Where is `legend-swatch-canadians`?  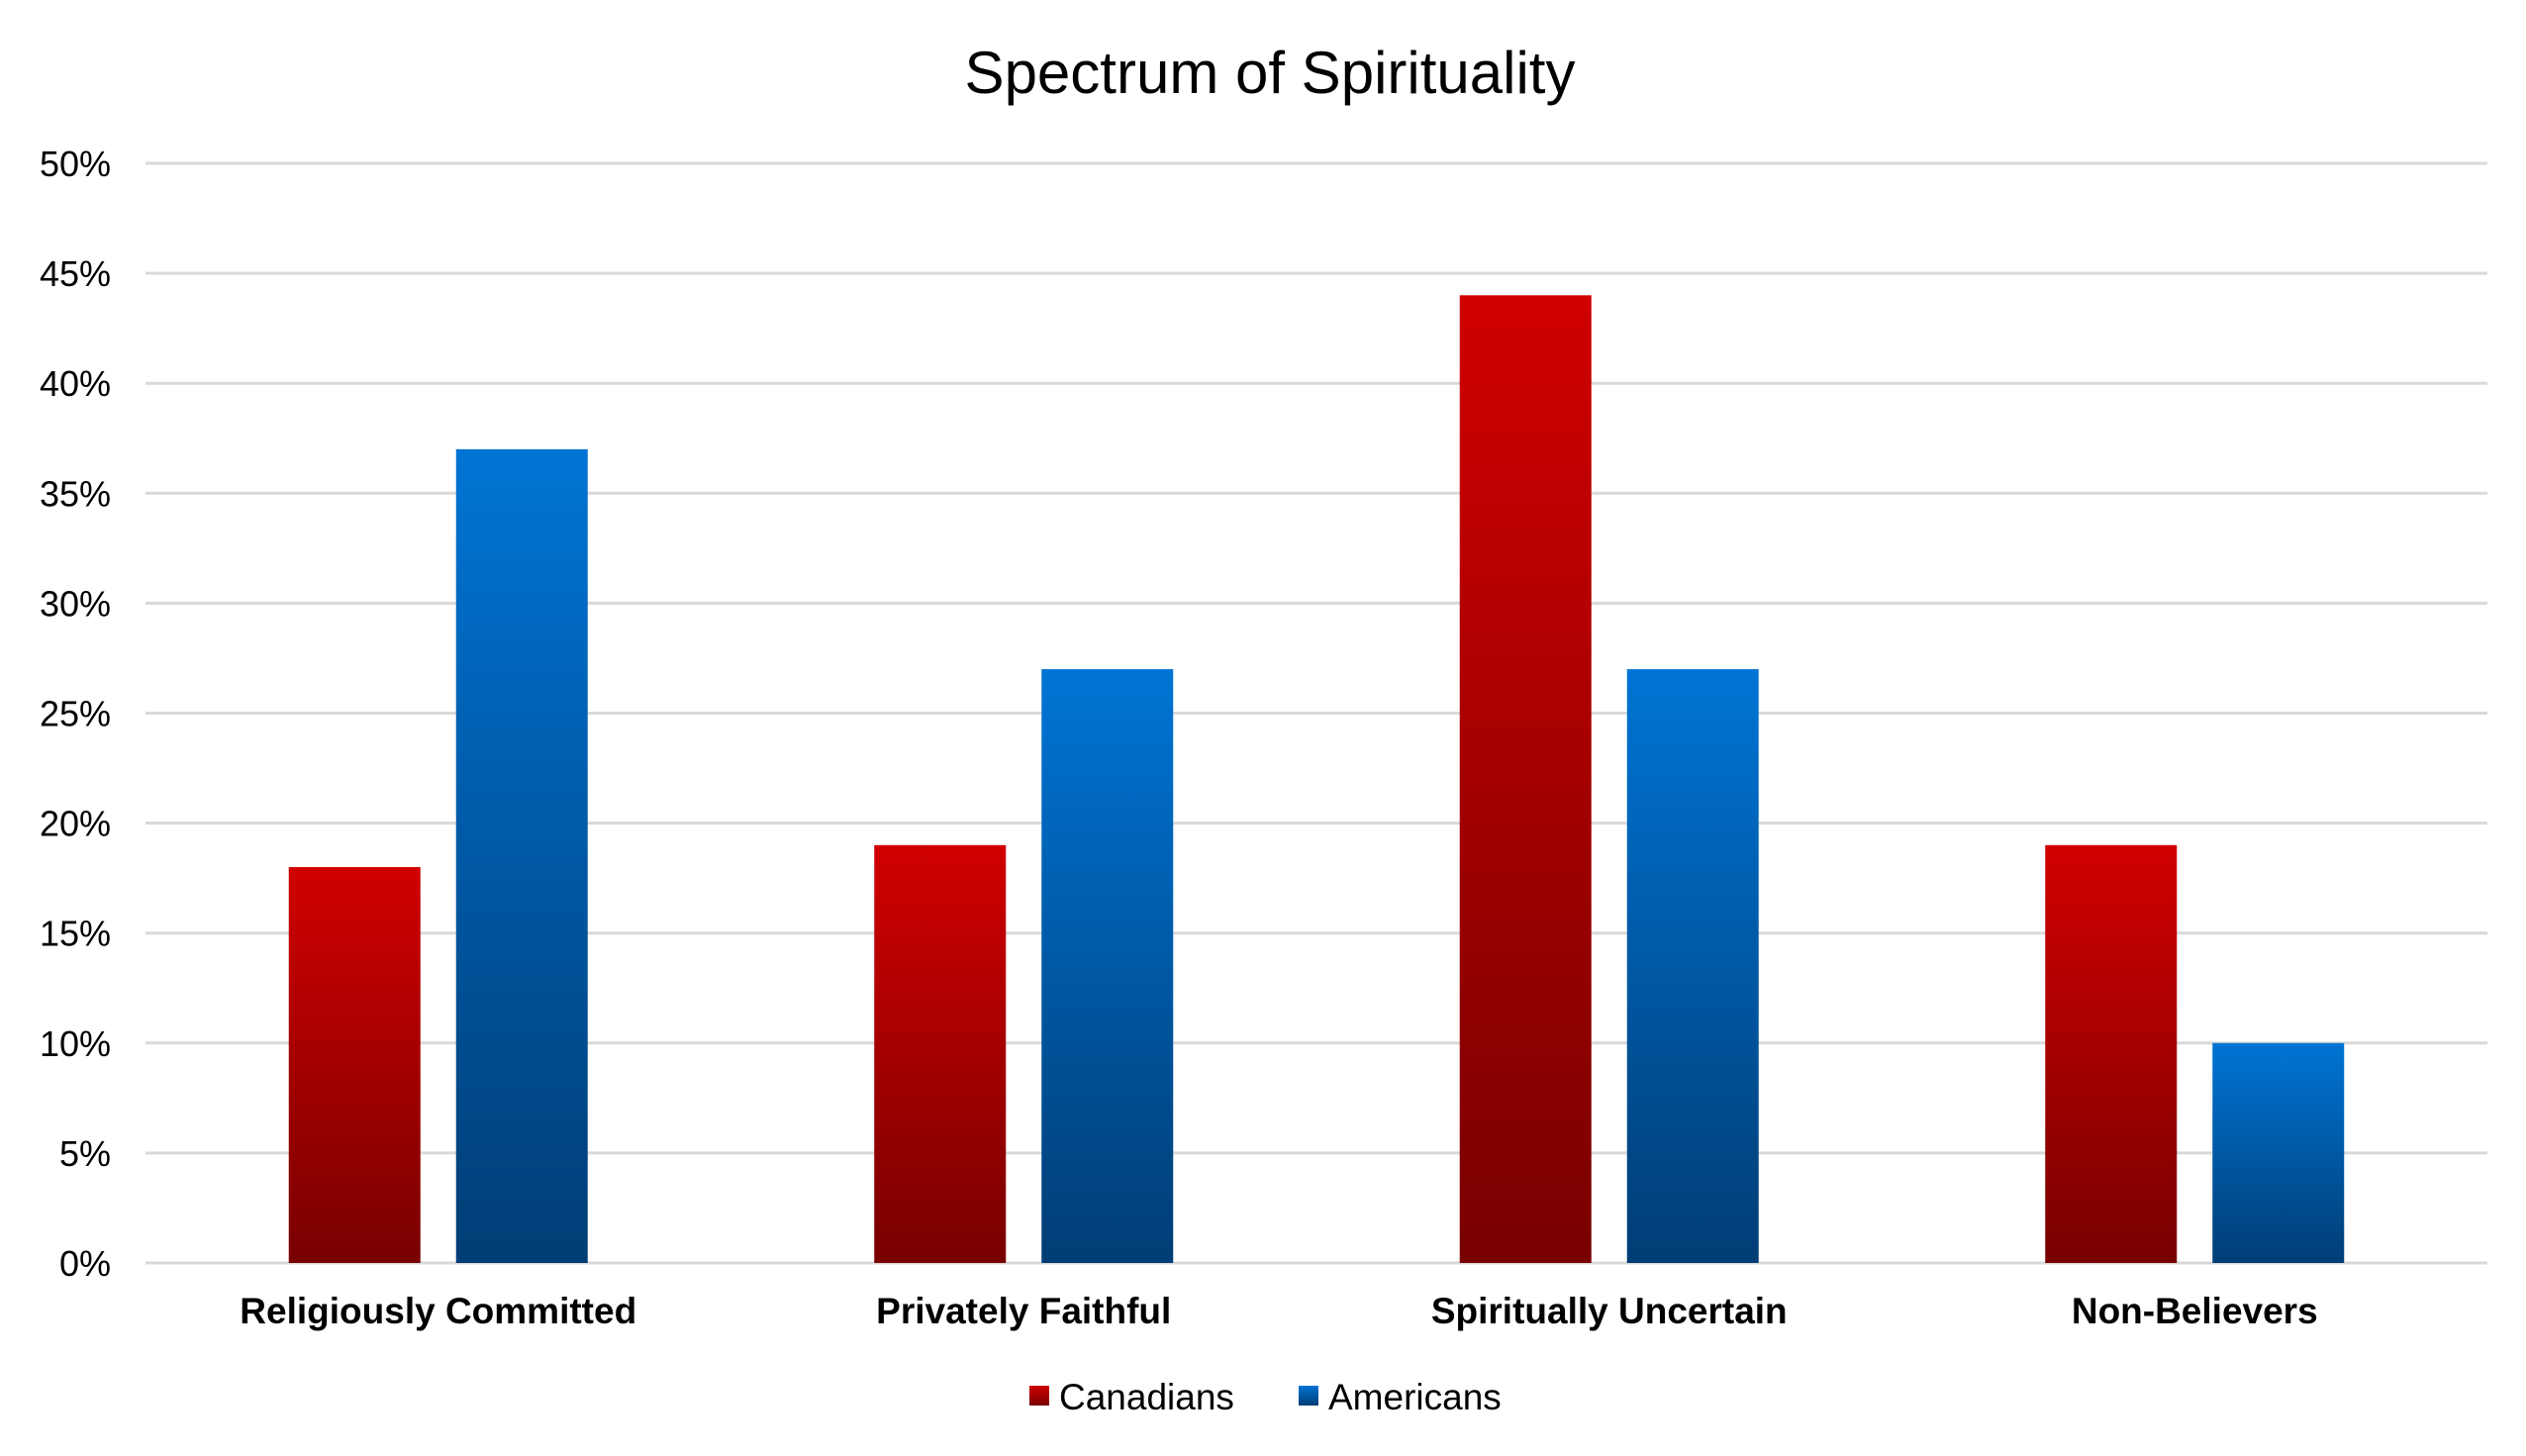
legend-swatch-canadians is located at coordinates (1039, 1396).